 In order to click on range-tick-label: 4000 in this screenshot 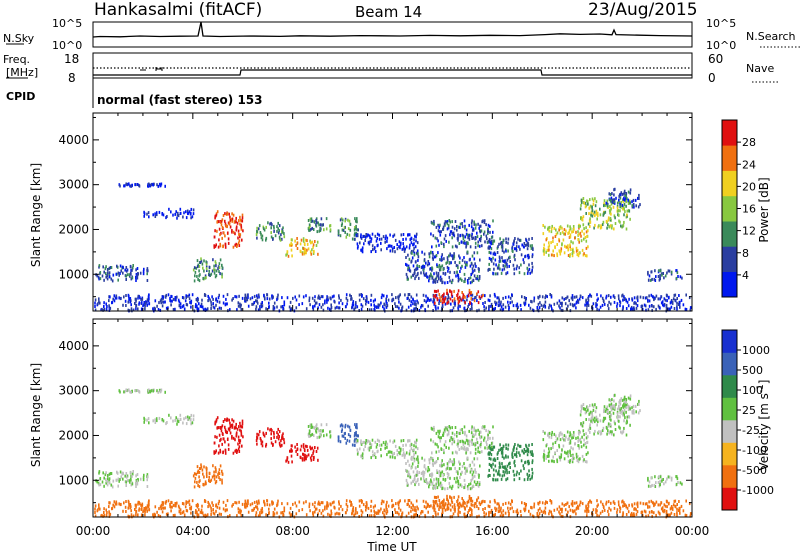, I will do `click(73, 140)`.